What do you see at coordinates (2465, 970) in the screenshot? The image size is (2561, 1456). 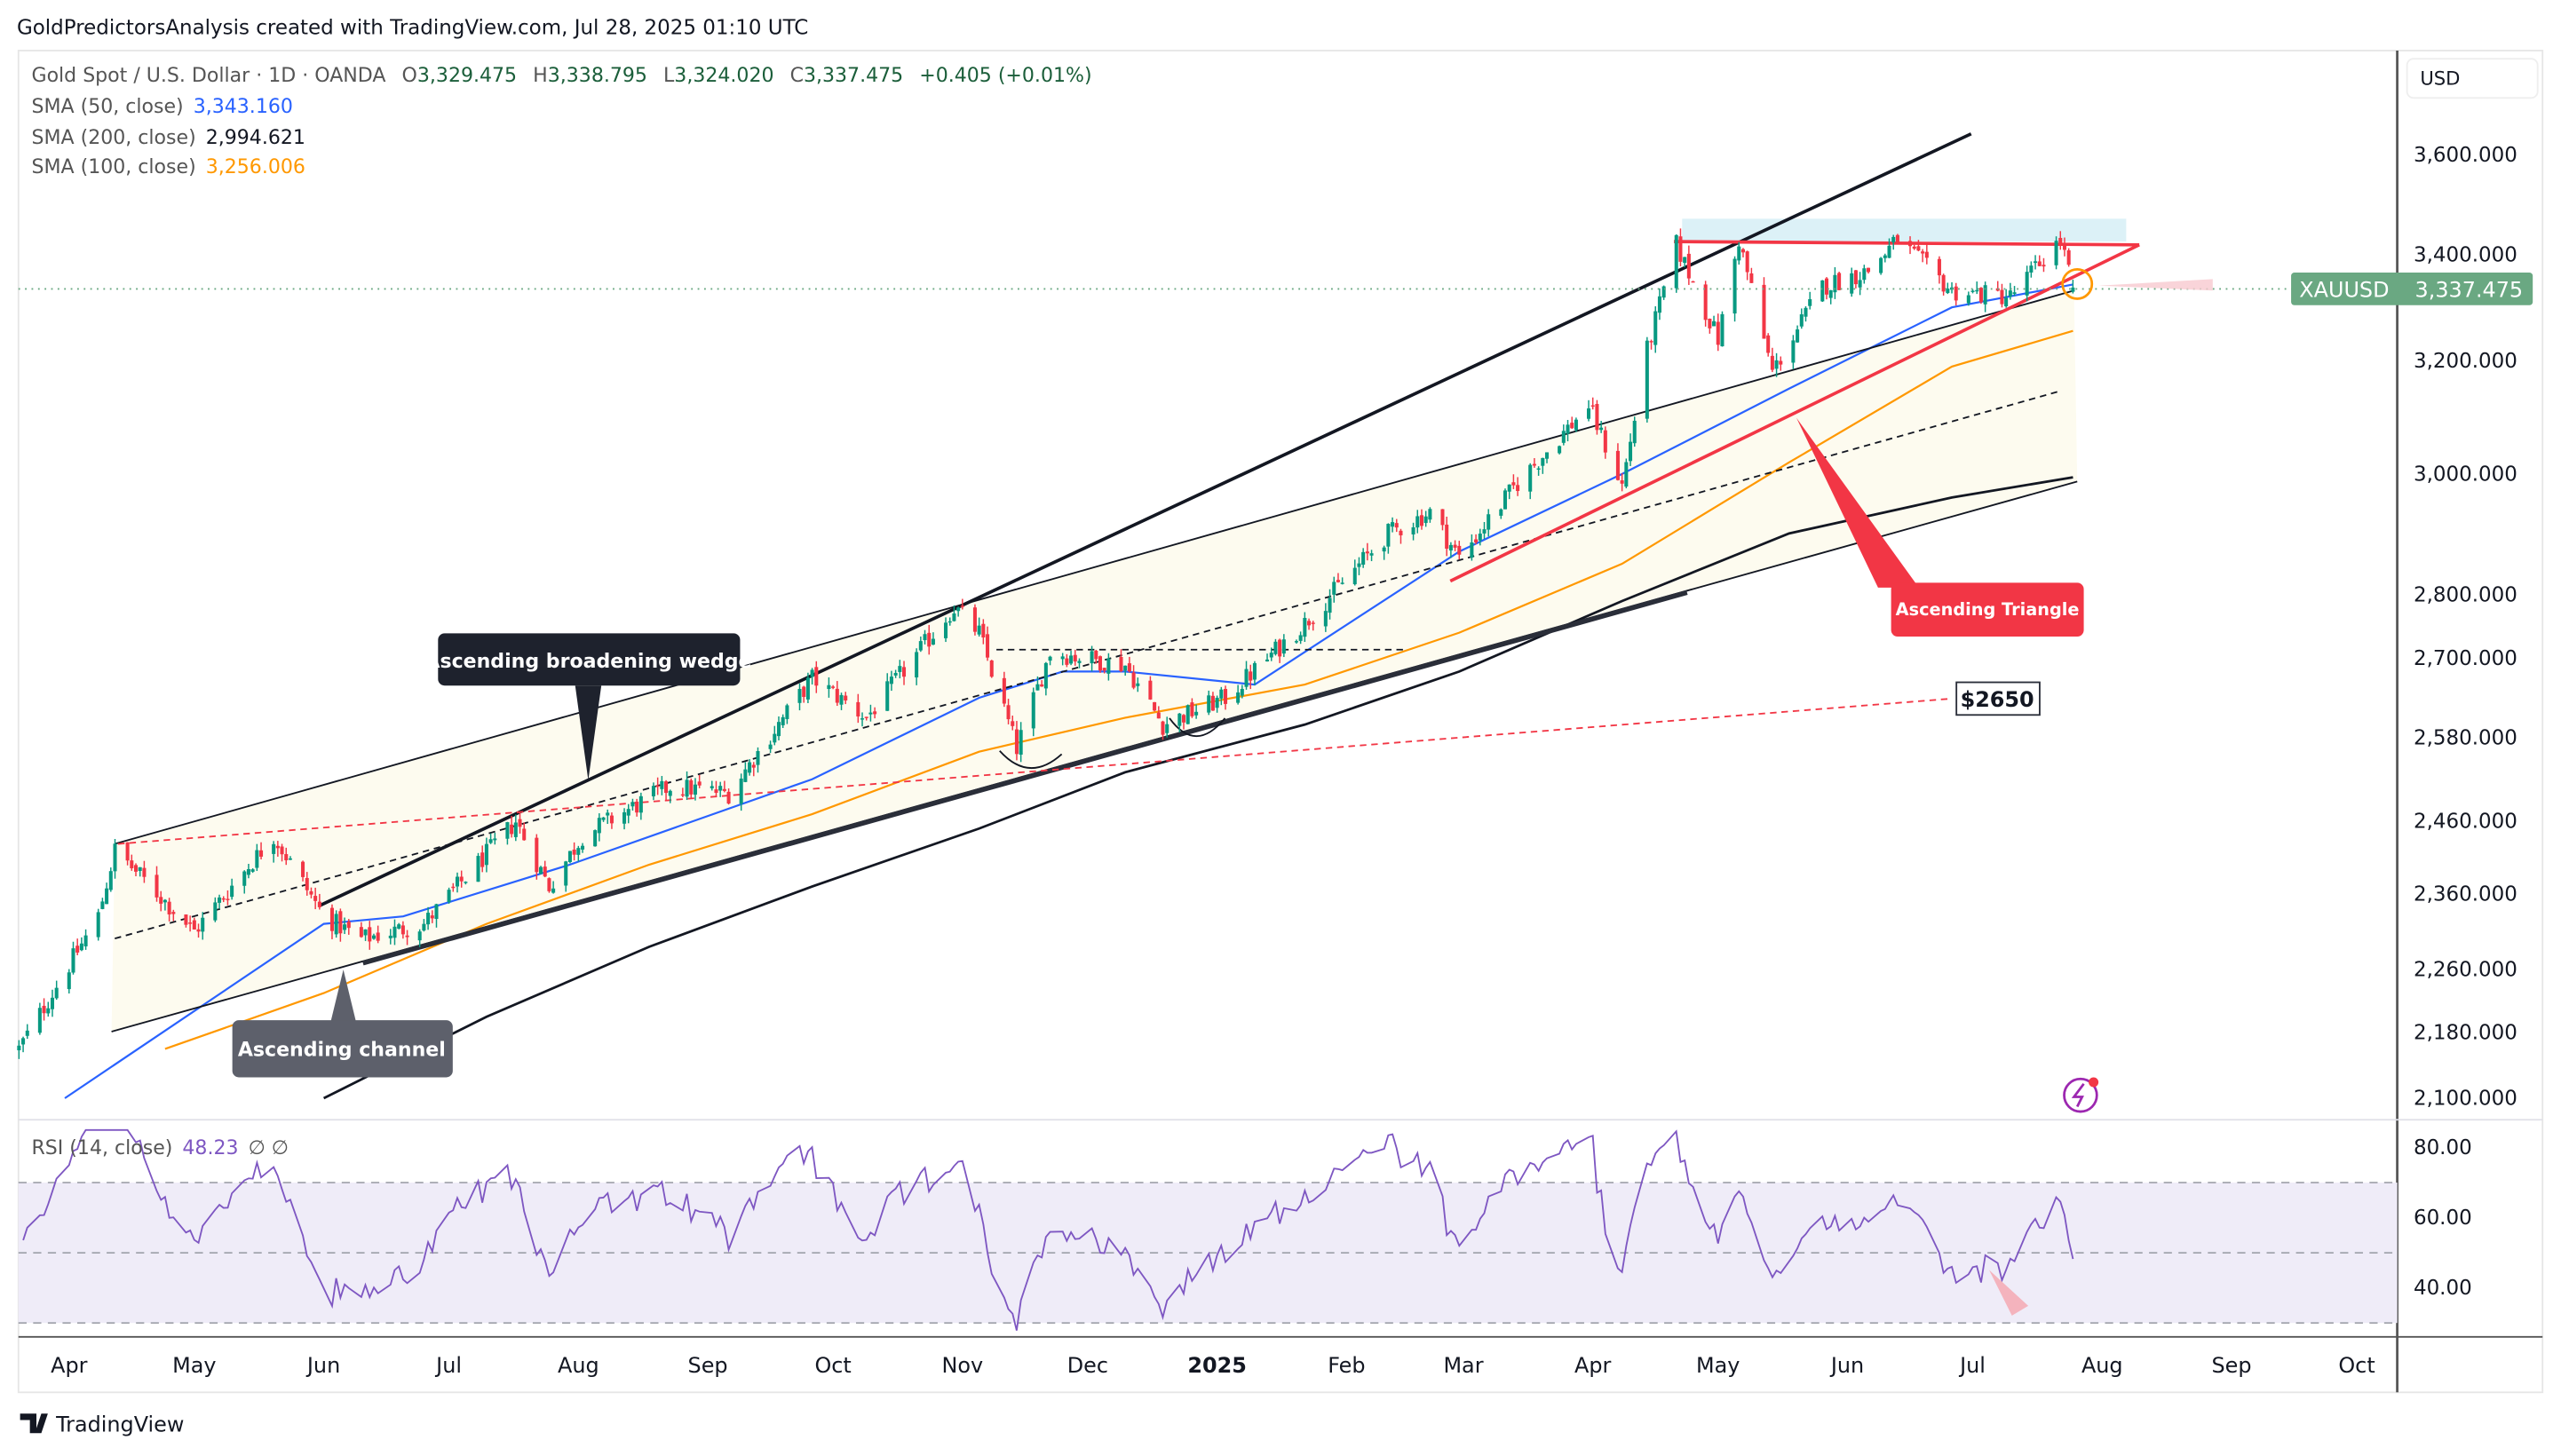 I see `price-tick: 2,260.000` at bounding box center [2465, 970].